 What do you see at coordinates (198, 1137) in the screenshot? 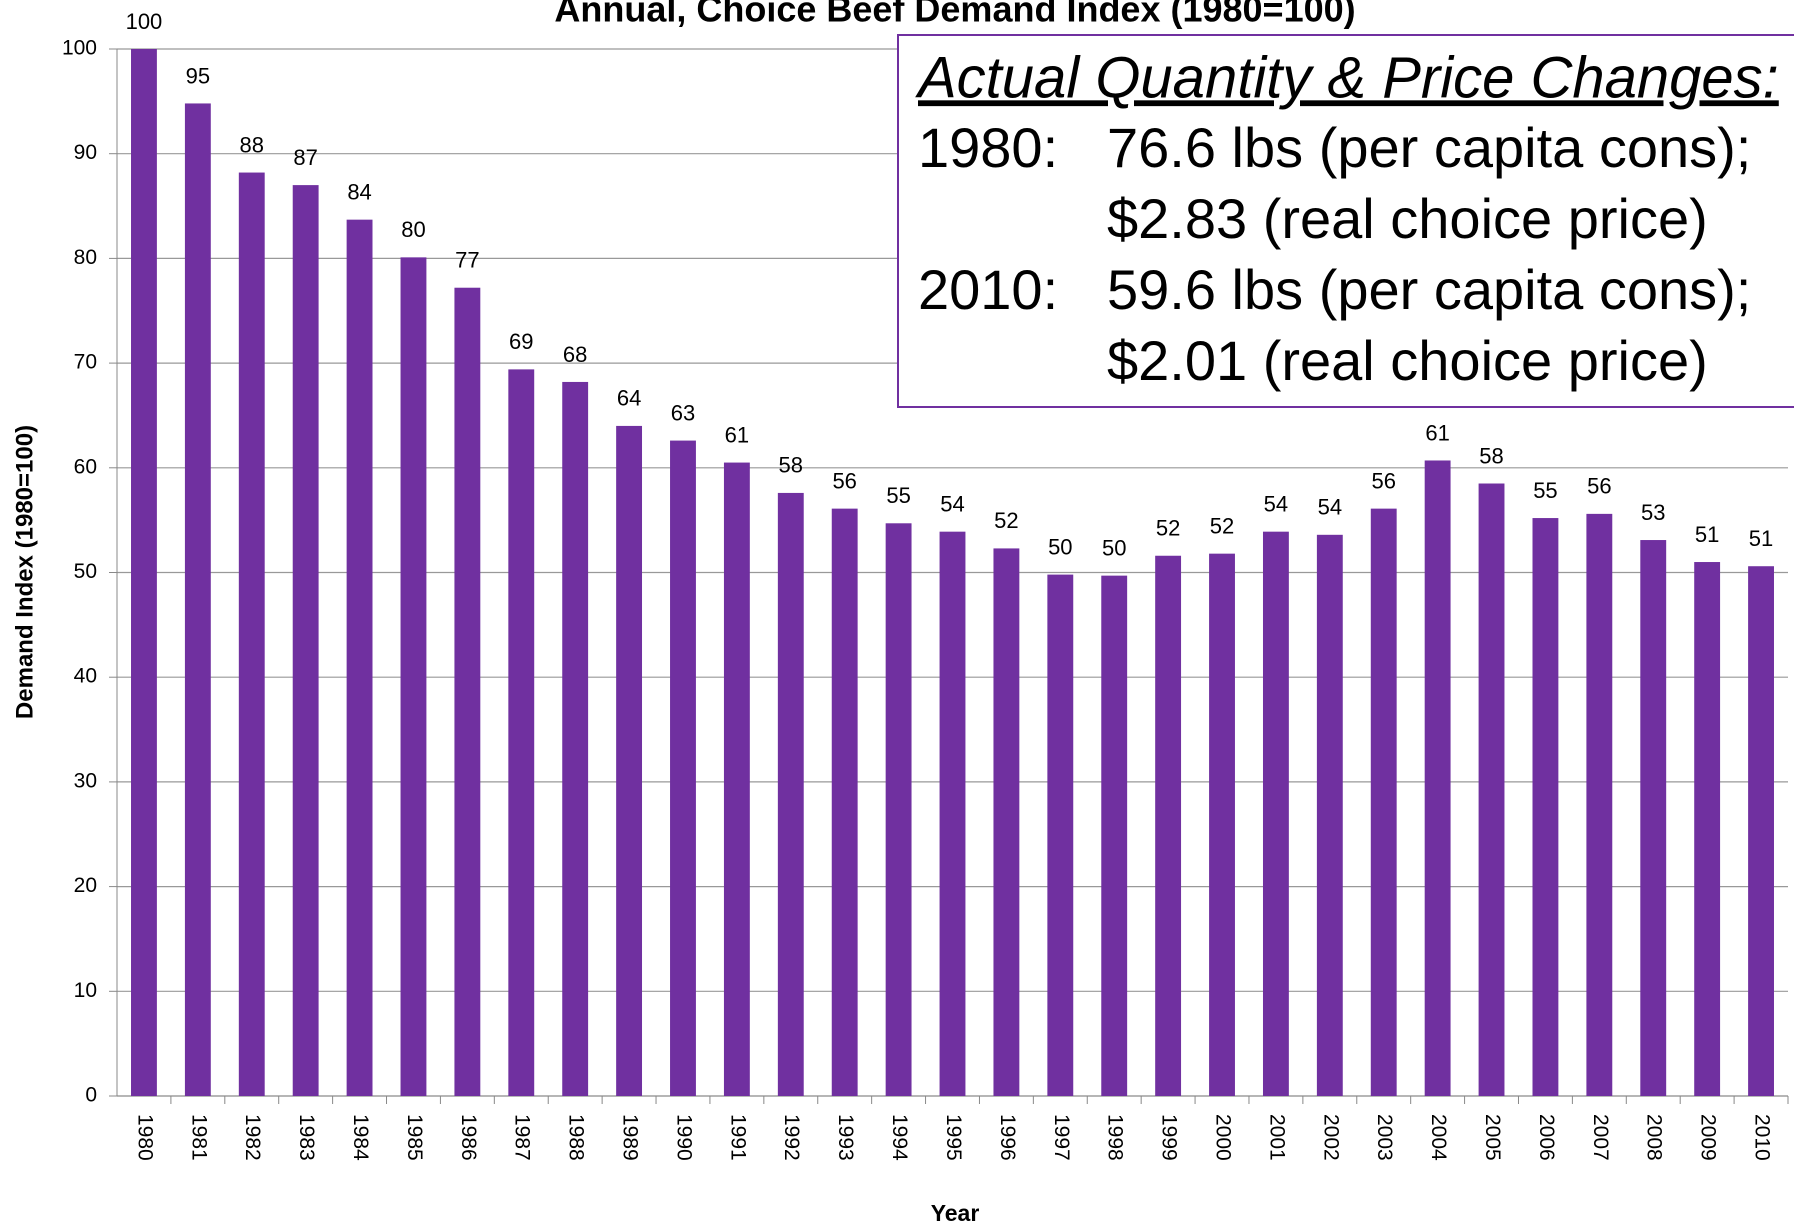
I see `x-tick-label: 1981` at bounding box center [198, 1137].